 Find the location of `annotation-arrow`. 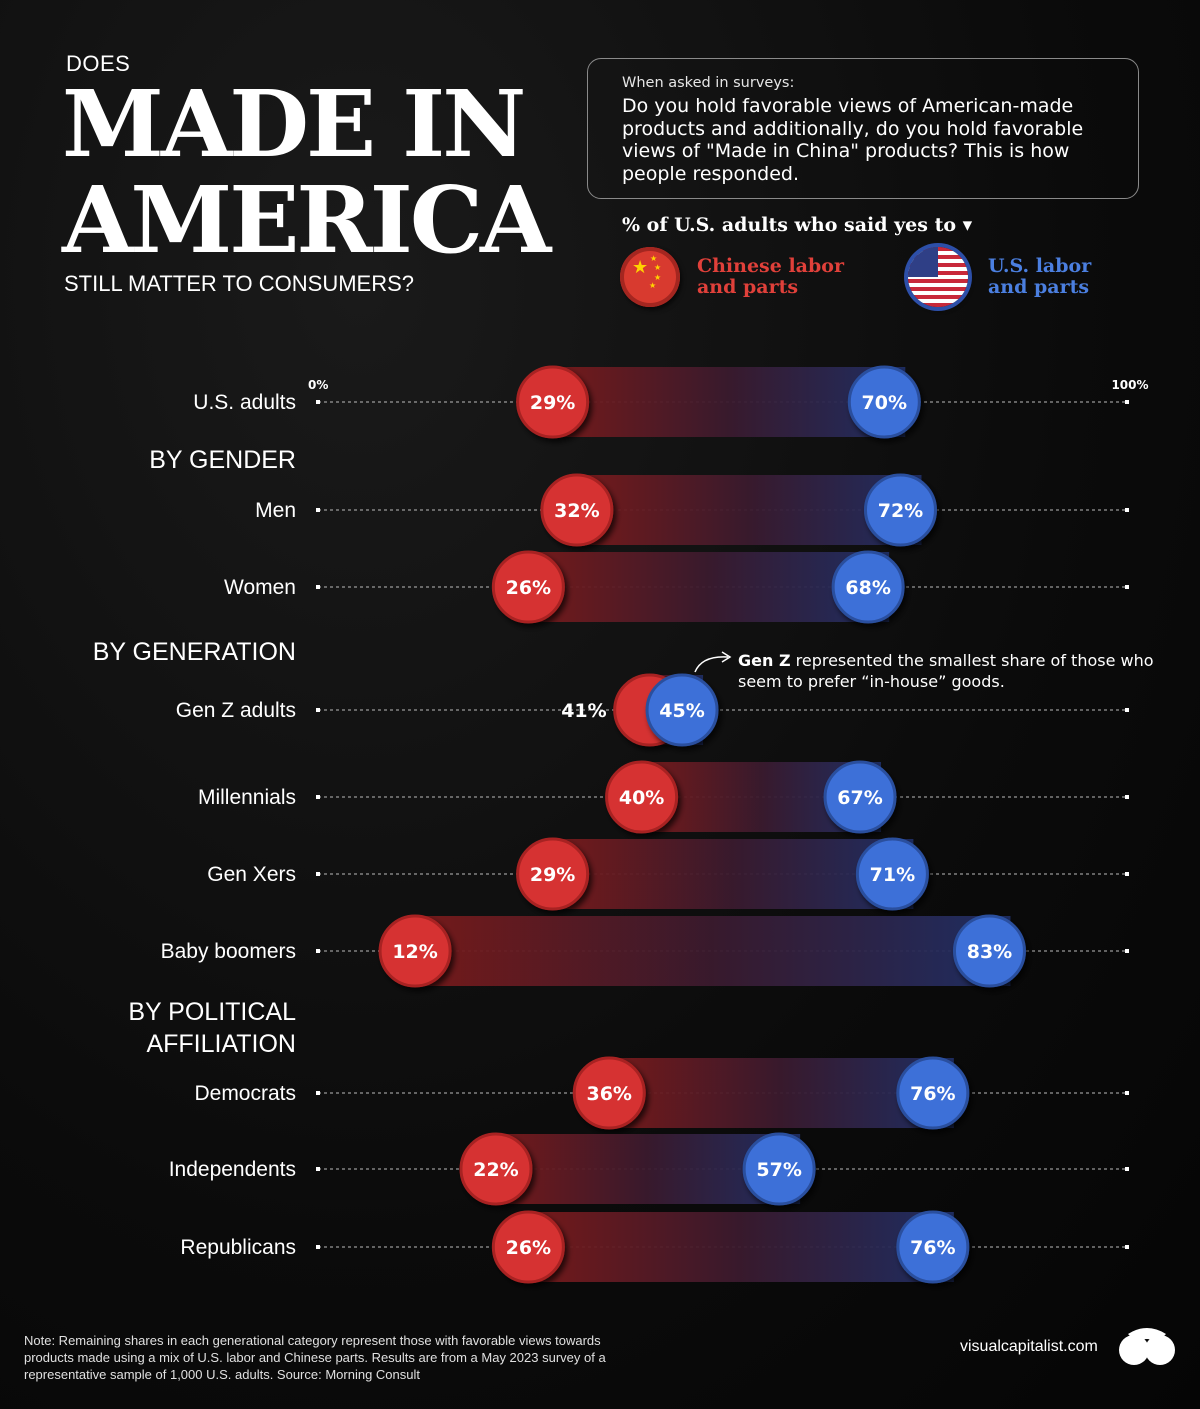

annotation-arrow is located at coordinates (711, 664).